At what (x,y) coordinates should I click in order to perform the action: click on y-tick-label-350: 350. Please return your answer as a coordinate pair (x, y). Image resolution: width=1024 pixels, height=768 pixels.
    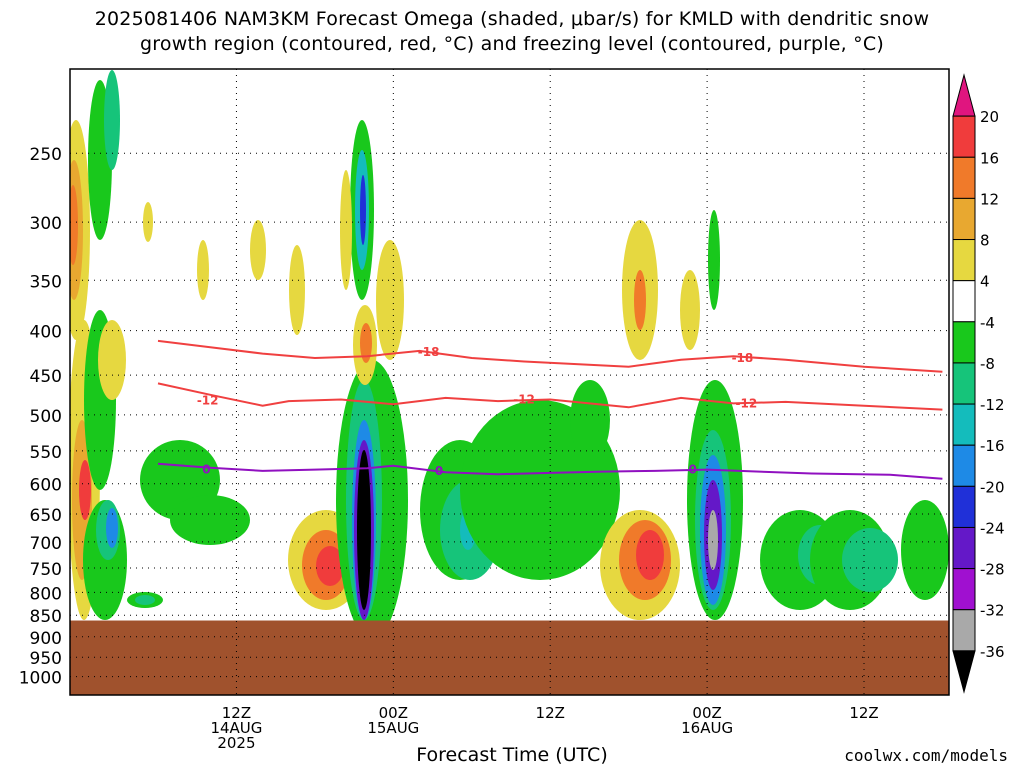
    Looking at the image, I should click on (46, 282).